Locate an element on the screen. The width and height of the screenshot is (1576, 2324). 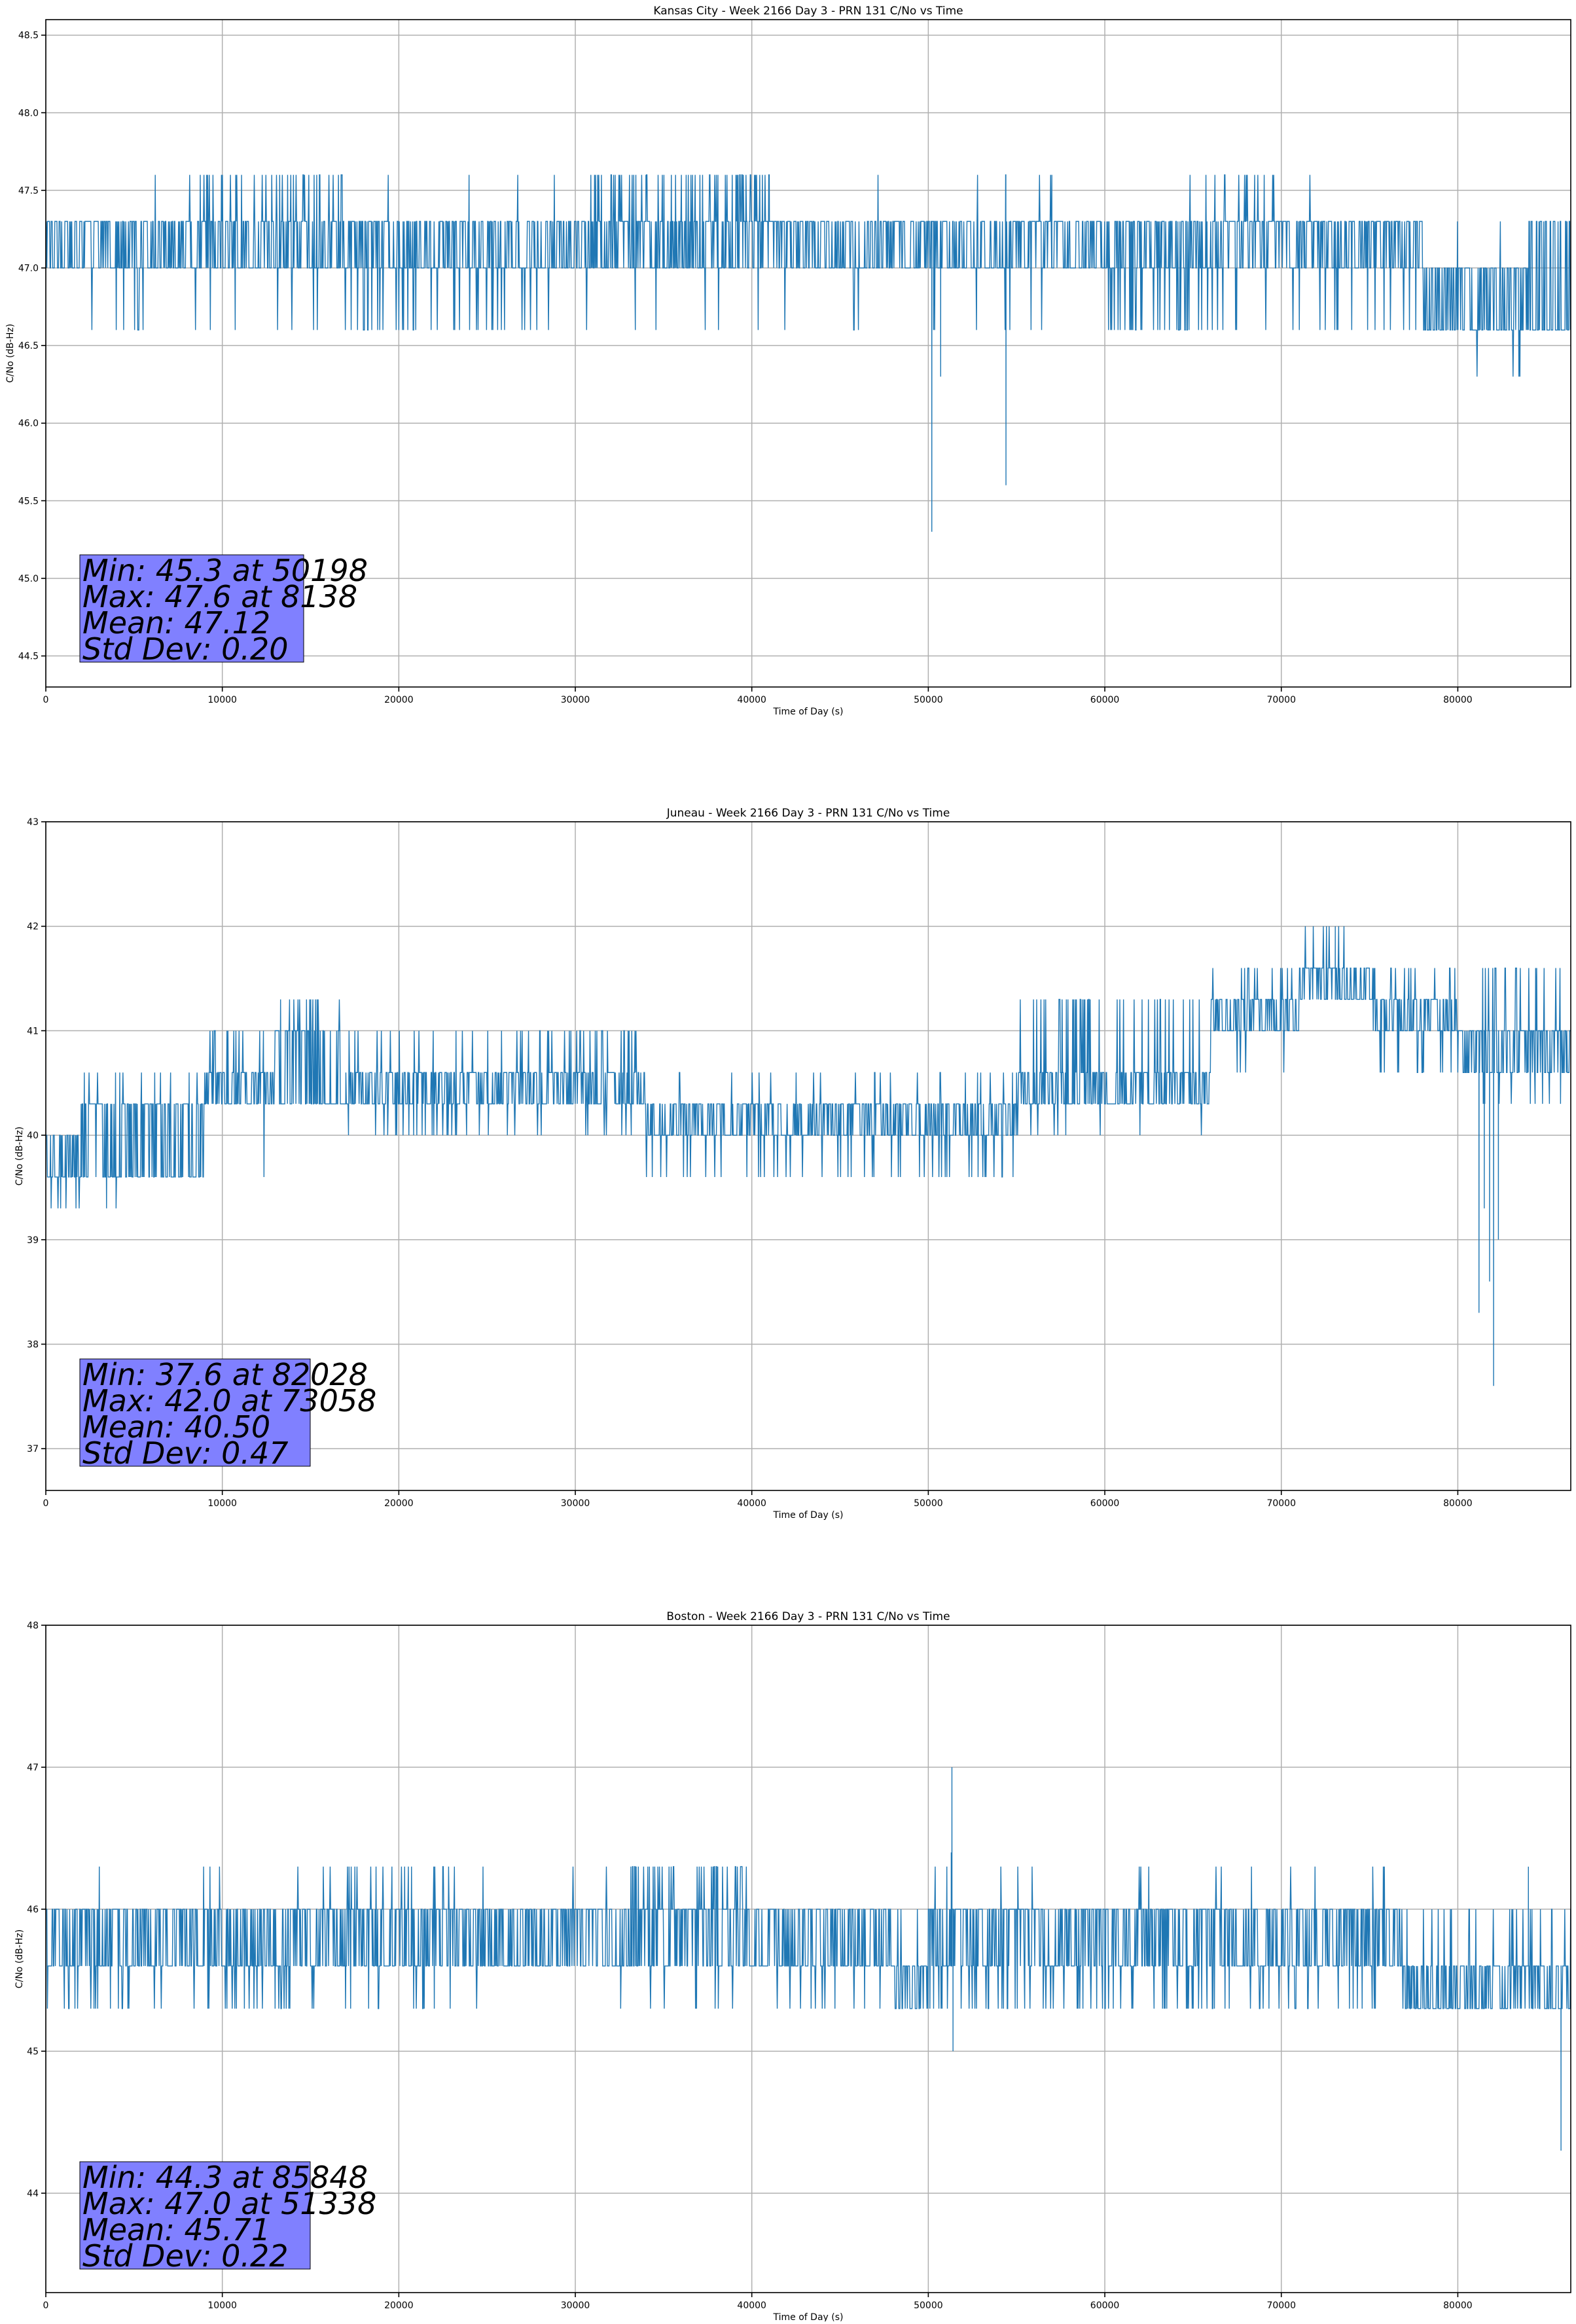
y-tick-label: 46 is located at coordinates (33, 1910).